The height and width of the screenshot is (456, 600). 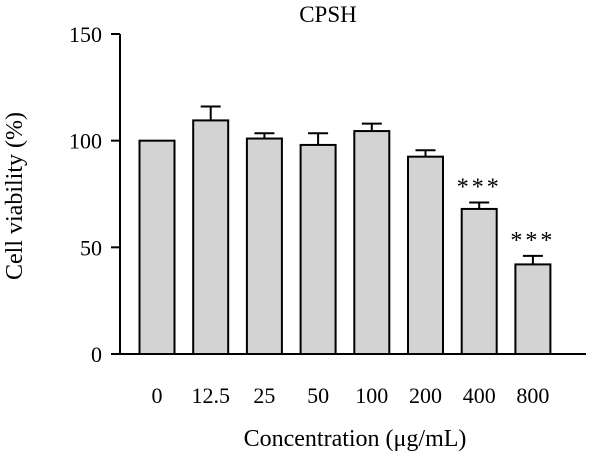 I want to click on x-tick-label: 0, so click(x=157, y=395).